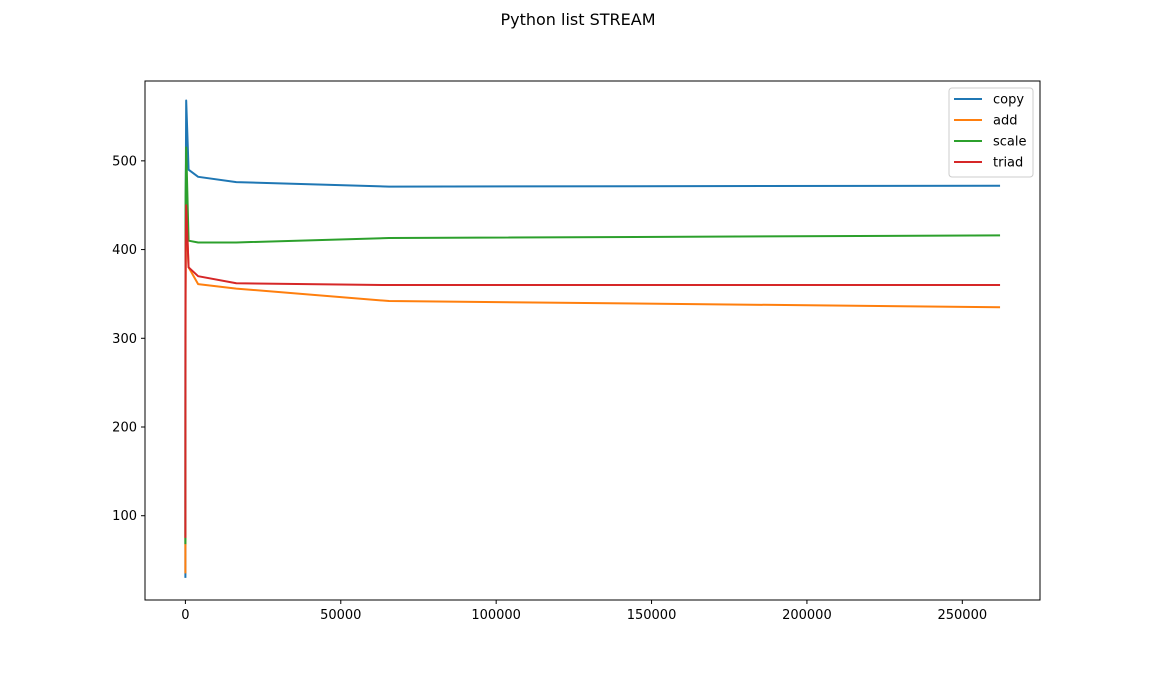 Image resolution: width=1156 pixels, height=674 pixels. I want to click on x-tick-label: 100000, so click(496, 615).